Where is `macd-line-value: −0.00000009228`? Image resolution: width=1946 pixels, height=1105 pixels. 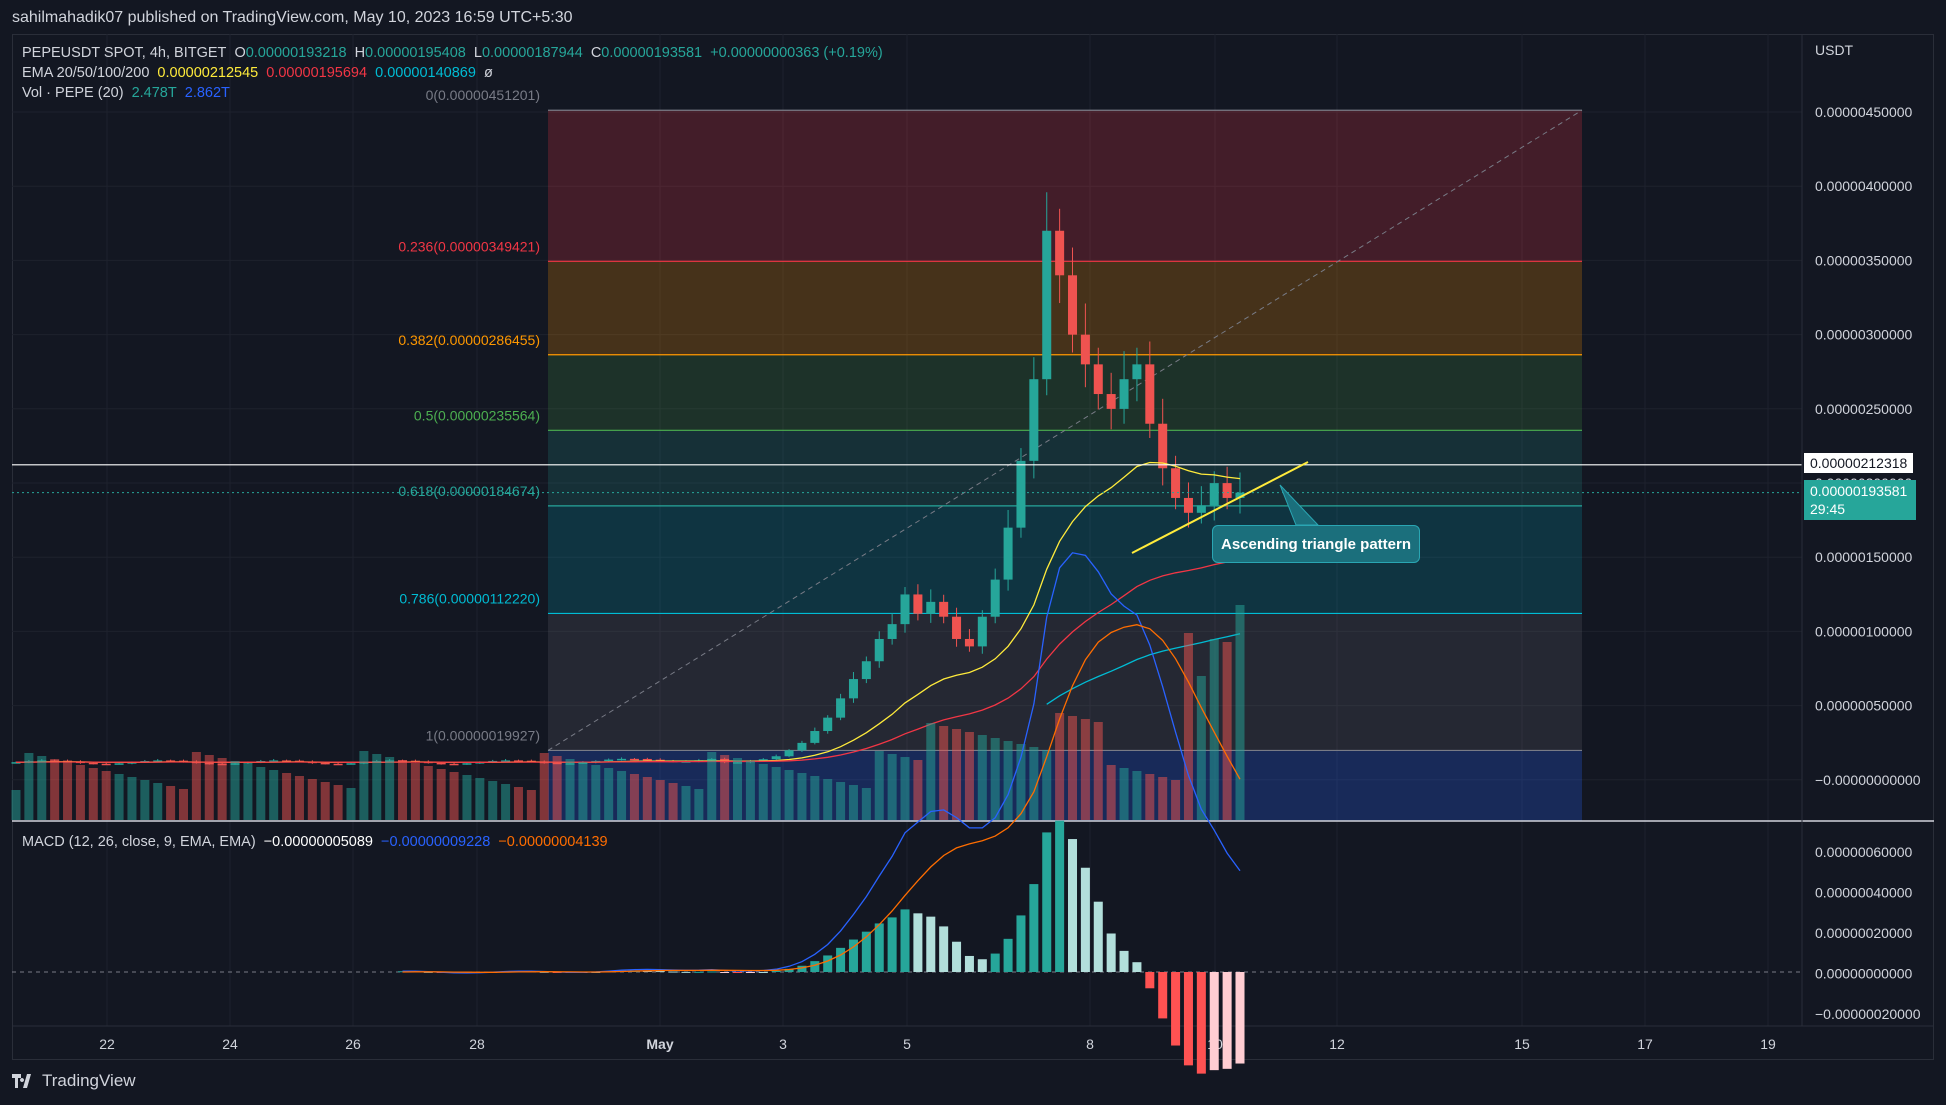
macd-line-value: −0.00000009228 is located at coordinates (436, 842).